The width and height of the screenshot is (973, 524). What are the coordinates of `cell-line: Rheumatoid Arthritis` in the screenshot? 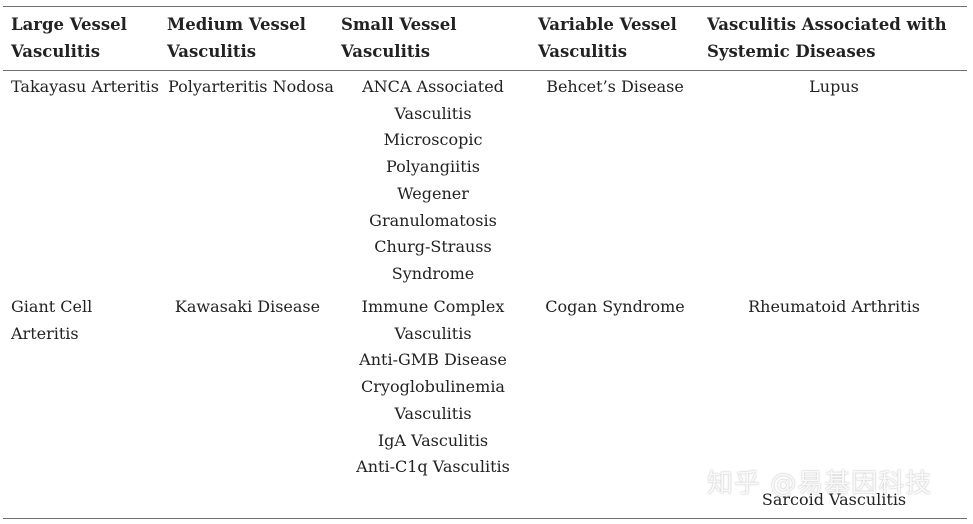 It's located at (834, 306).